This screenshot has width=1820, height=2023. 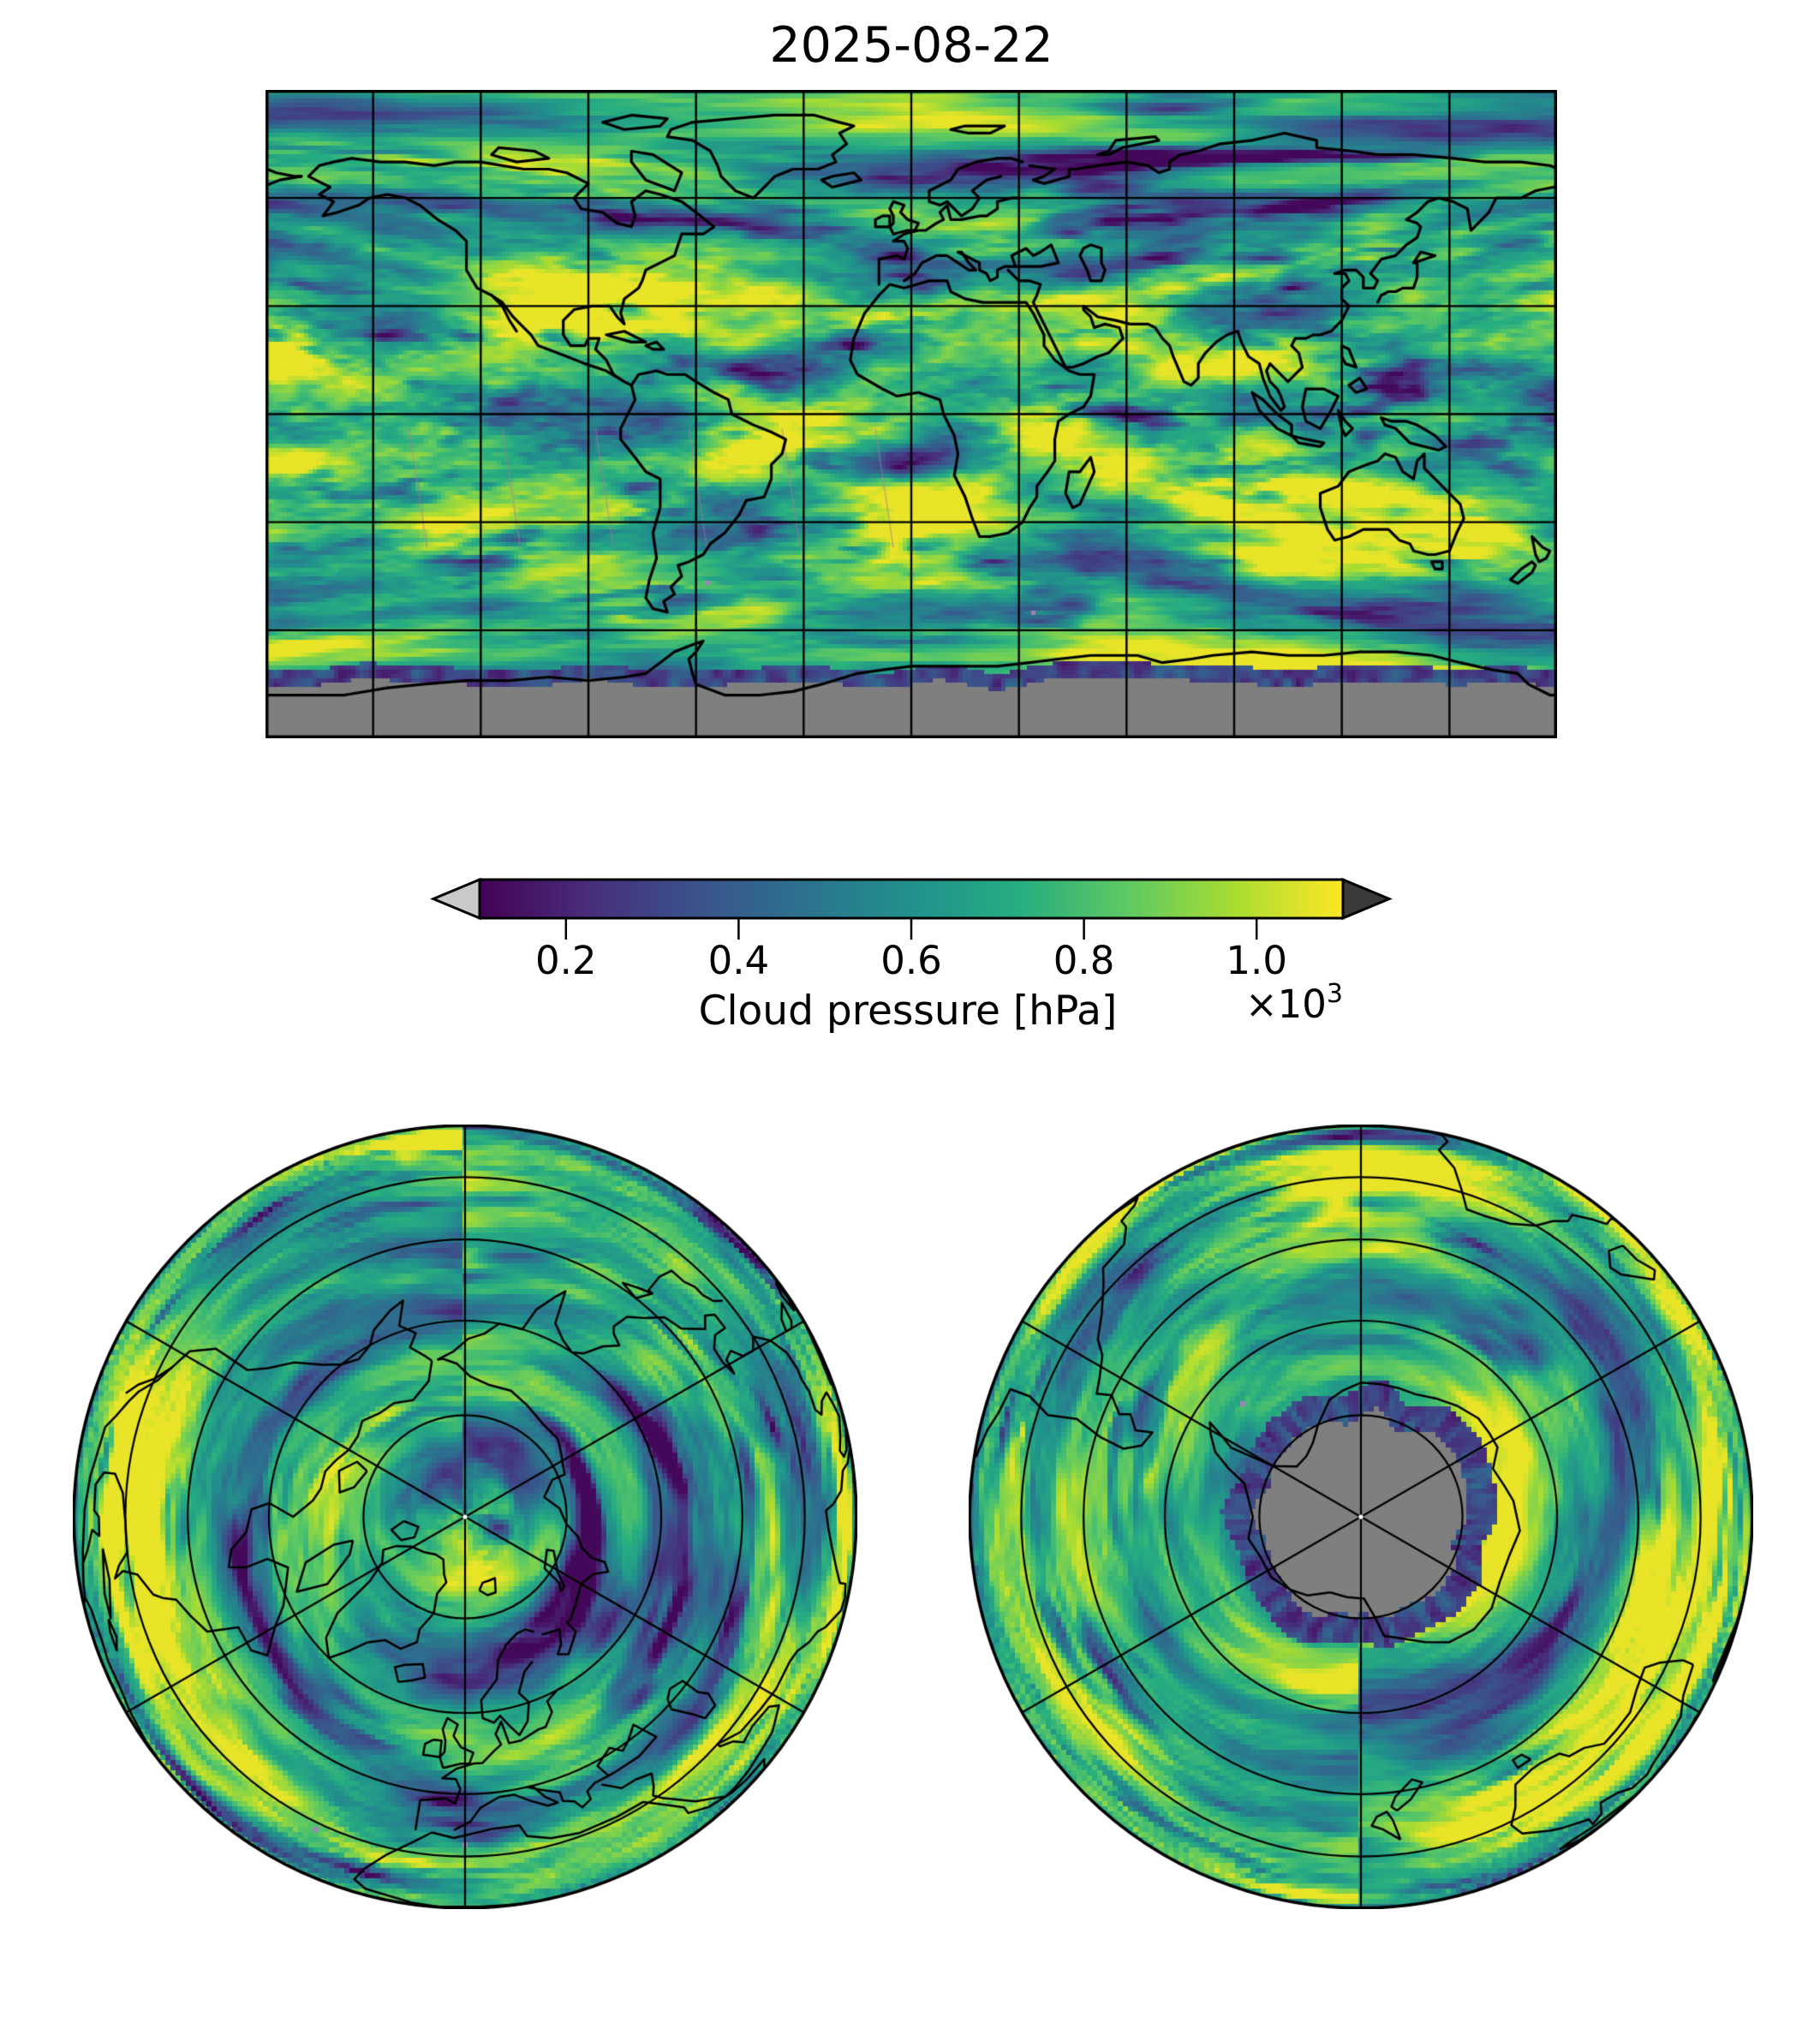 I want to click on colorbar-tick-label: 0.6, so click(x=911, y=960).